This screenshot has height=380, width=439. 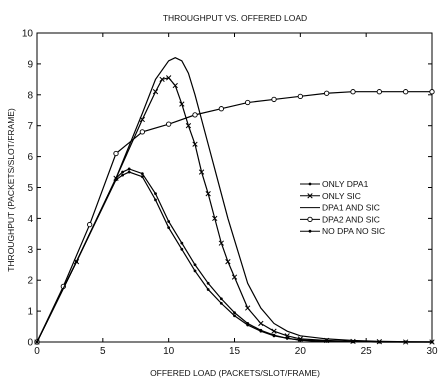 What do you see at coordinates (30, 126) in the screenshot?
I see `y-tick-label-7: 7` at bounding box center [30, 126].